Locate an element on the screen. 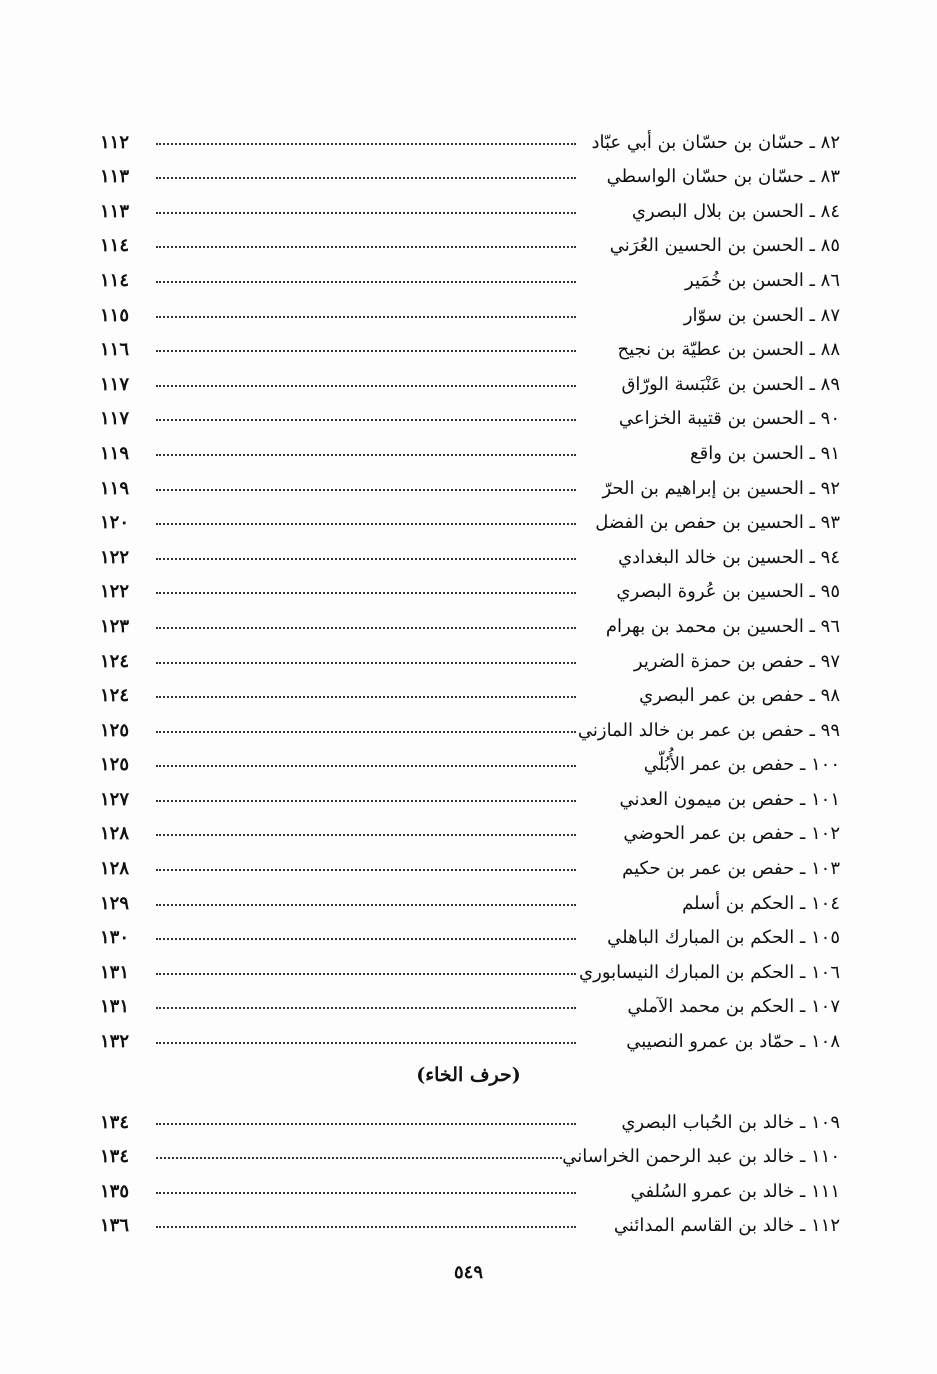 The image size is (937, 1374). index-entry: ١٠٢ ـ حفص بن عمر الحوضي ١٢٨ is located at coordinates (470, 827).